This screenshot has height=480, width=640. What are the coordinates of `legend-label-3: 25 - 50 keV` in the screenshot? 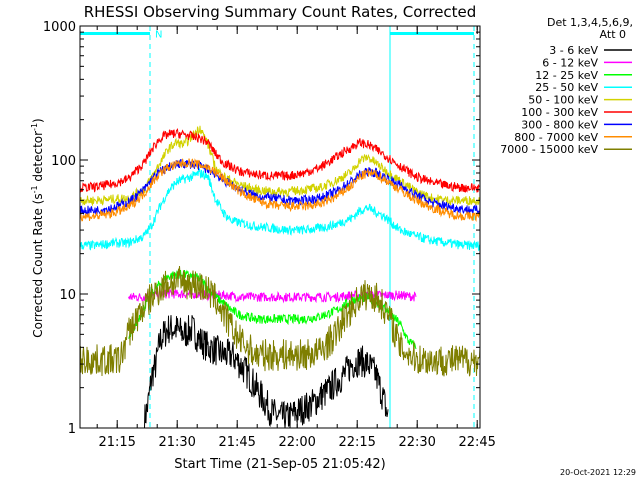 It's located at (566, 87).